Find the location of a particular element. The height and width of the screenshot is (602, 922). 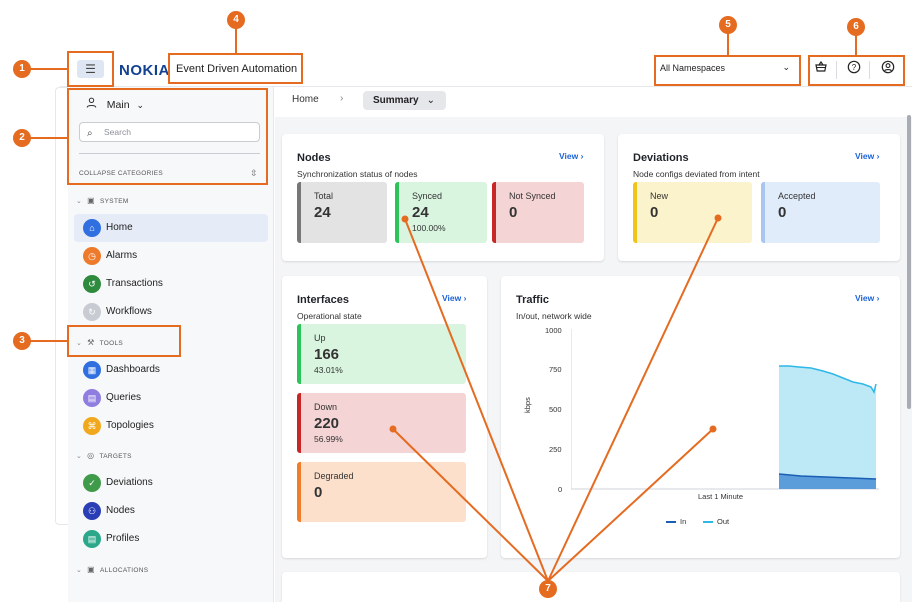

tile-up: Up 166 43.01% is located at coordinates (381, 354).